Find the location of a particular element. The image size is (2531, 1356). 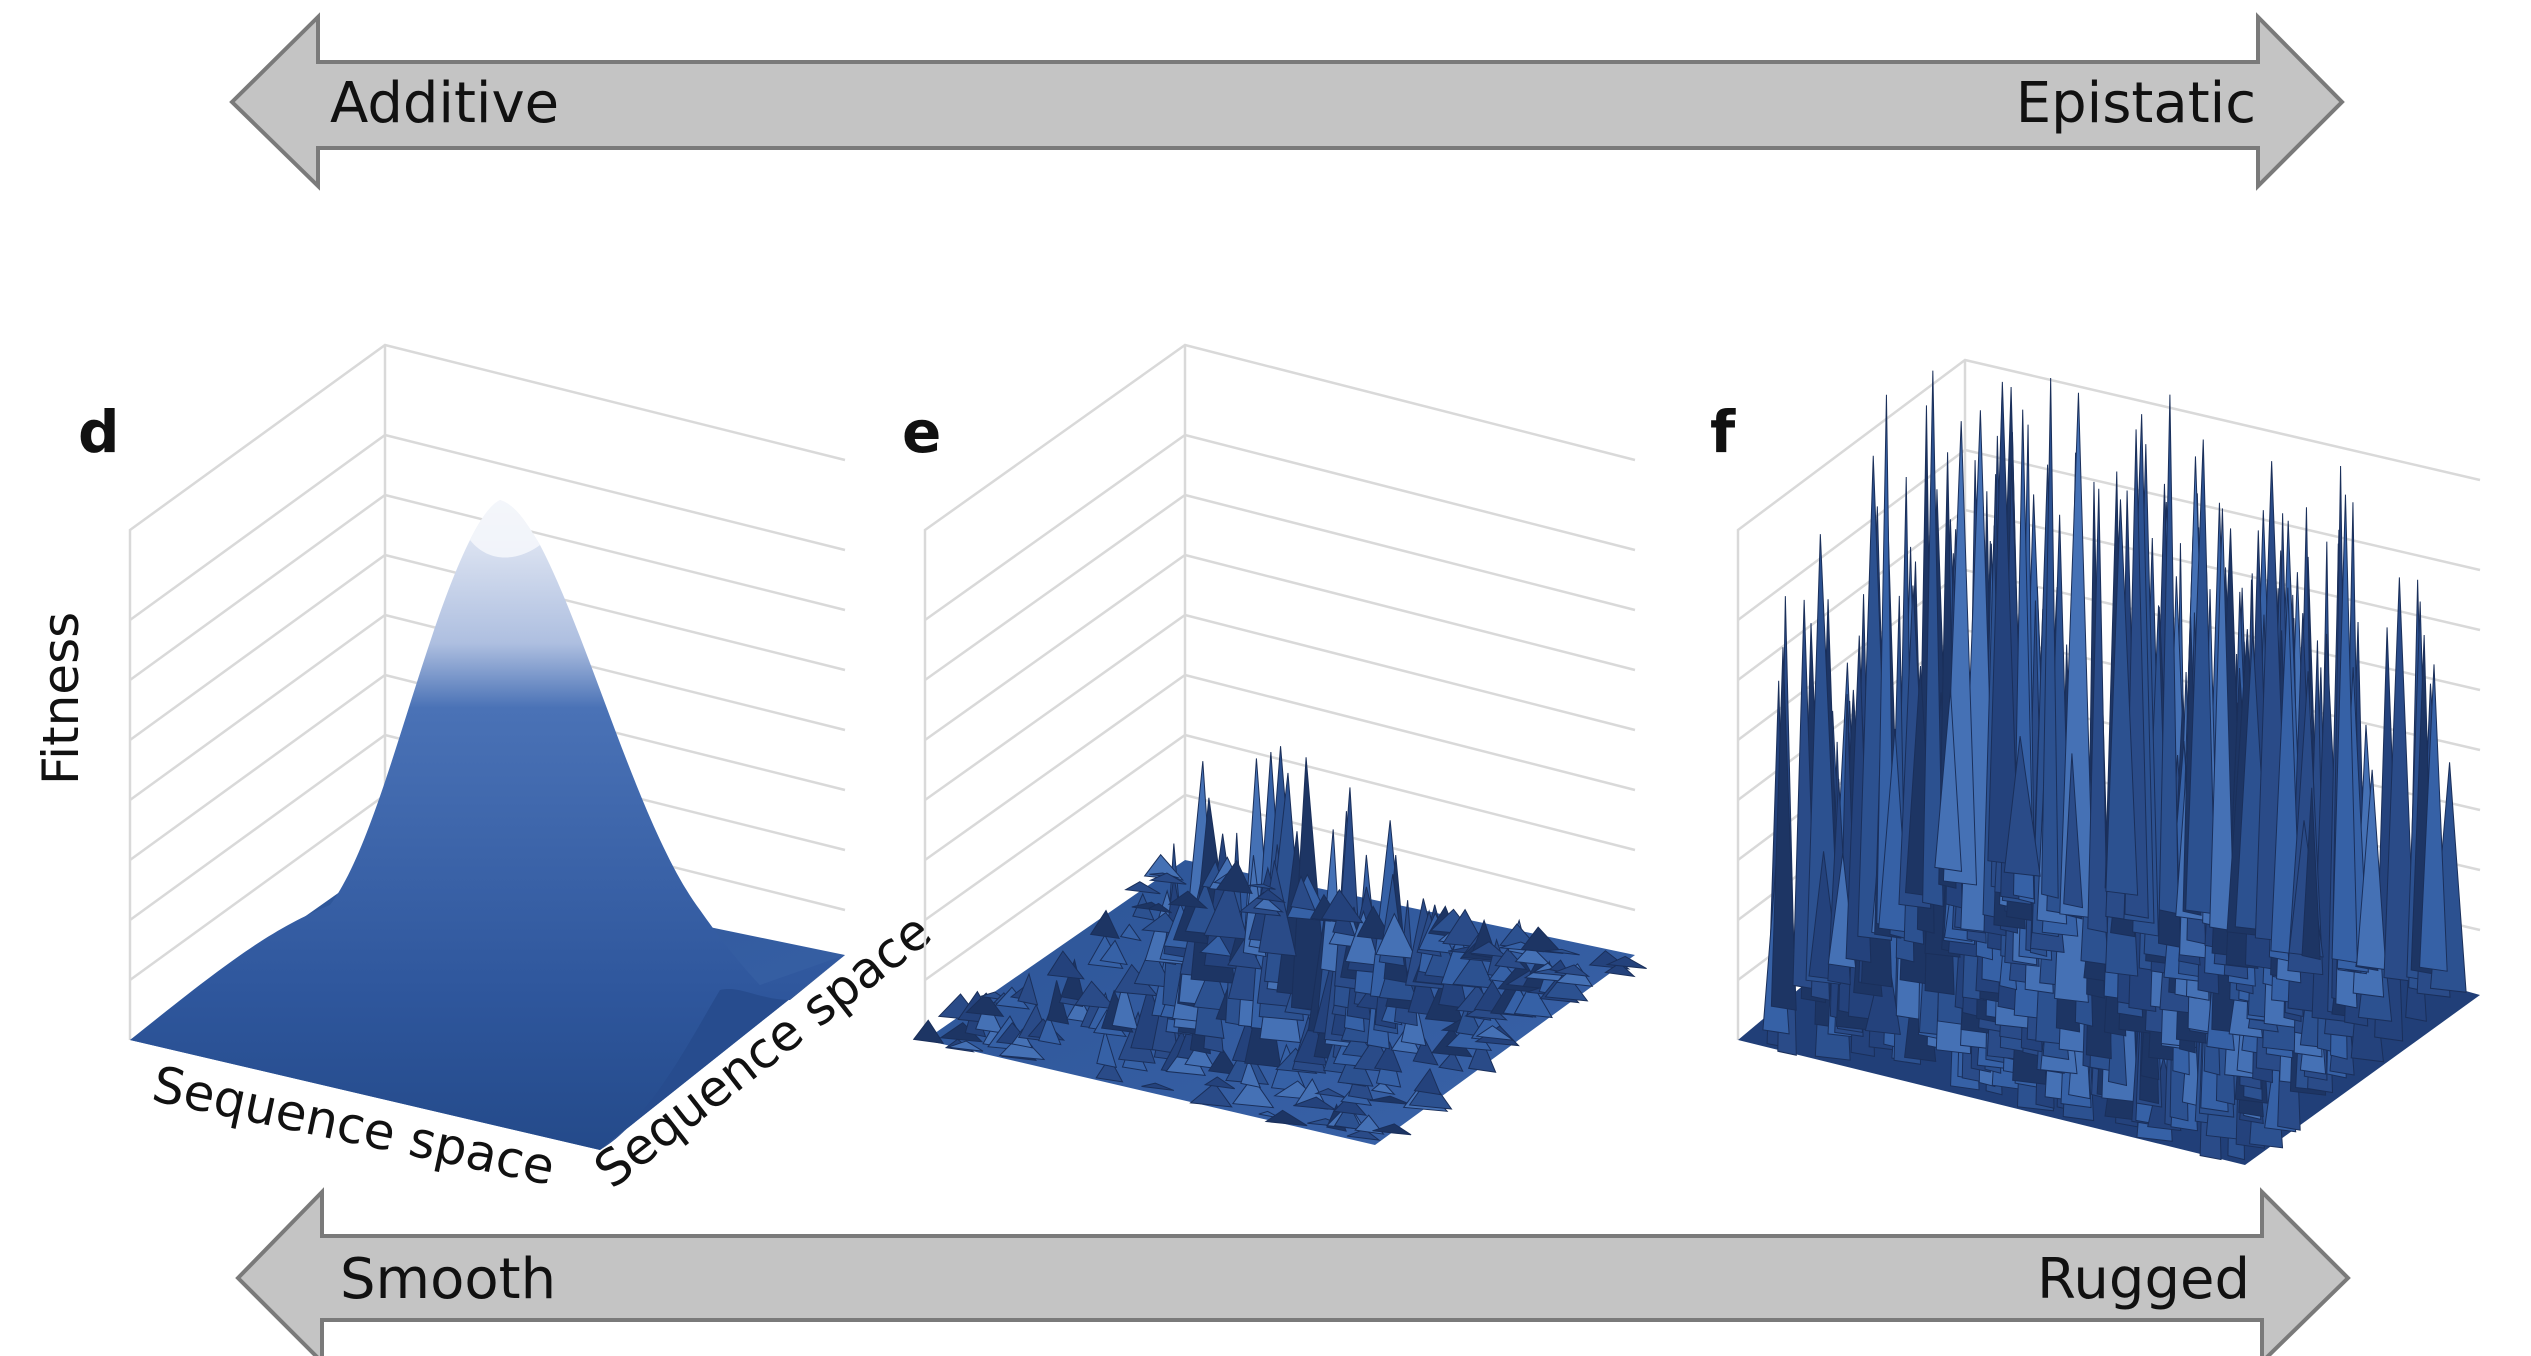

panel-letter-f: f is located at coordinates (1723, 432).